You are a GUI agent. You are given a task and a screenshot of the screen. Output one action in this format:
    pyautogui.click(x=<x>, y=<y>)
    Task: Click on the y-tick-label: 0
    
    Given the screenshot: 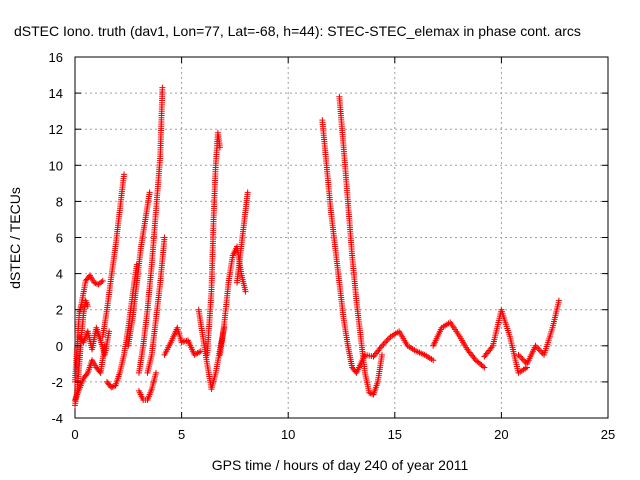 What is the action you would take?
    pyautogui.click(x=59, y=346)
    